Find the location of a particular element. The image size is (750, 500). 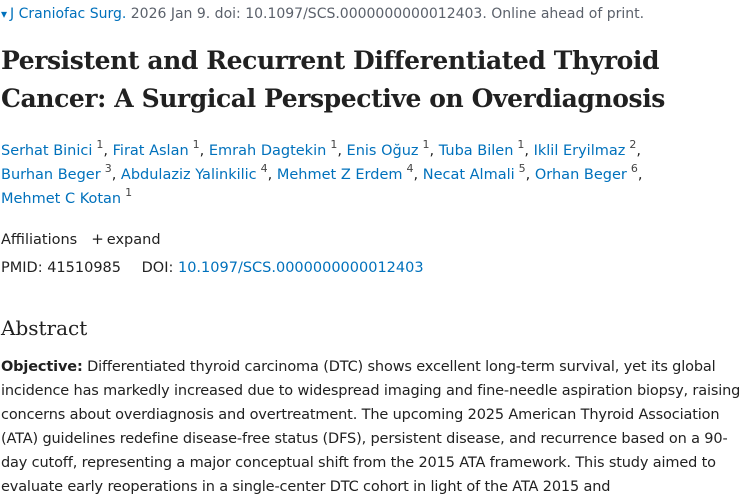

author-item: Mehmet Z Erdem 4 is located at coordinates (345, 173).